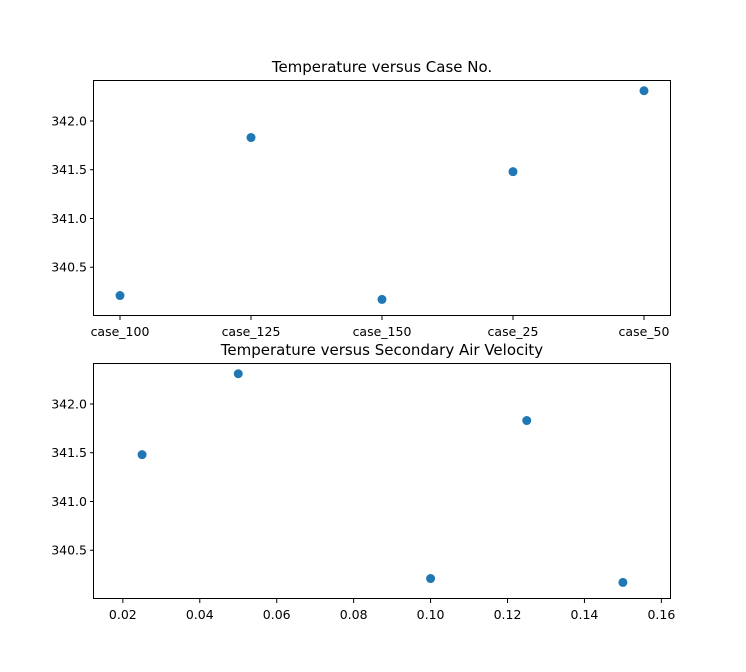 The image size is (746, 672). I want to click on x-tick-label: case_150, so click(382, 331).